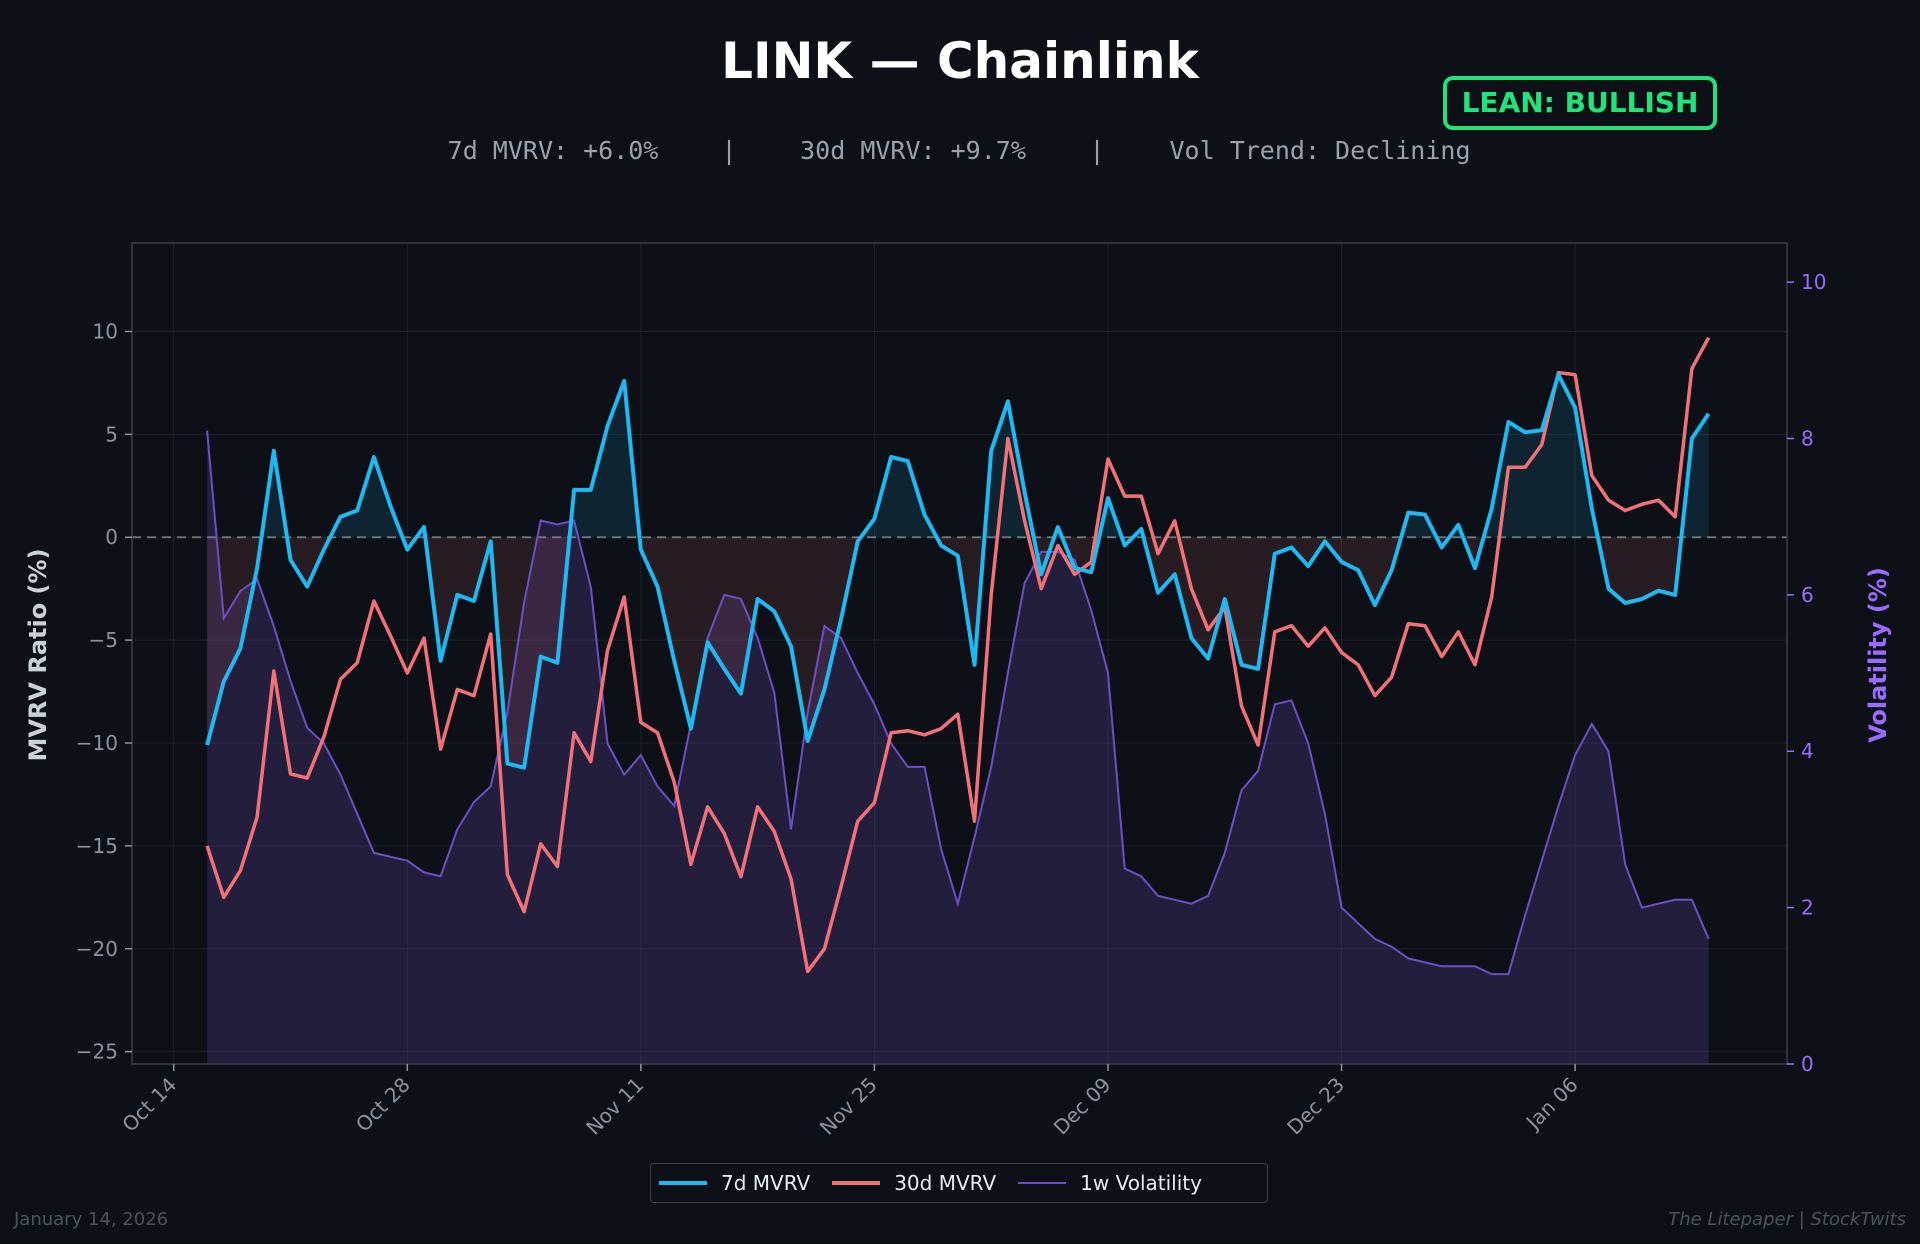 The image size is (1920, 1244). I want to click on y-tick-label: −10, so click(97, 743).